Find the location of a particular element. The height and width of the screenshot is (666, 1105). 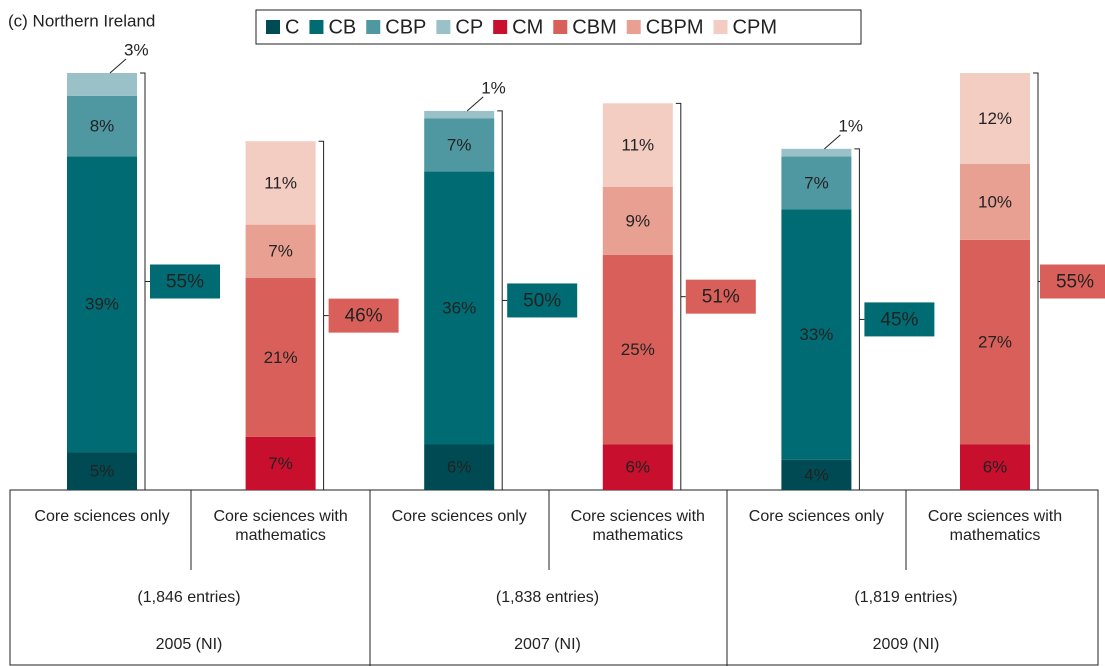

total-label: 51% is located at coordinates (721, 297).